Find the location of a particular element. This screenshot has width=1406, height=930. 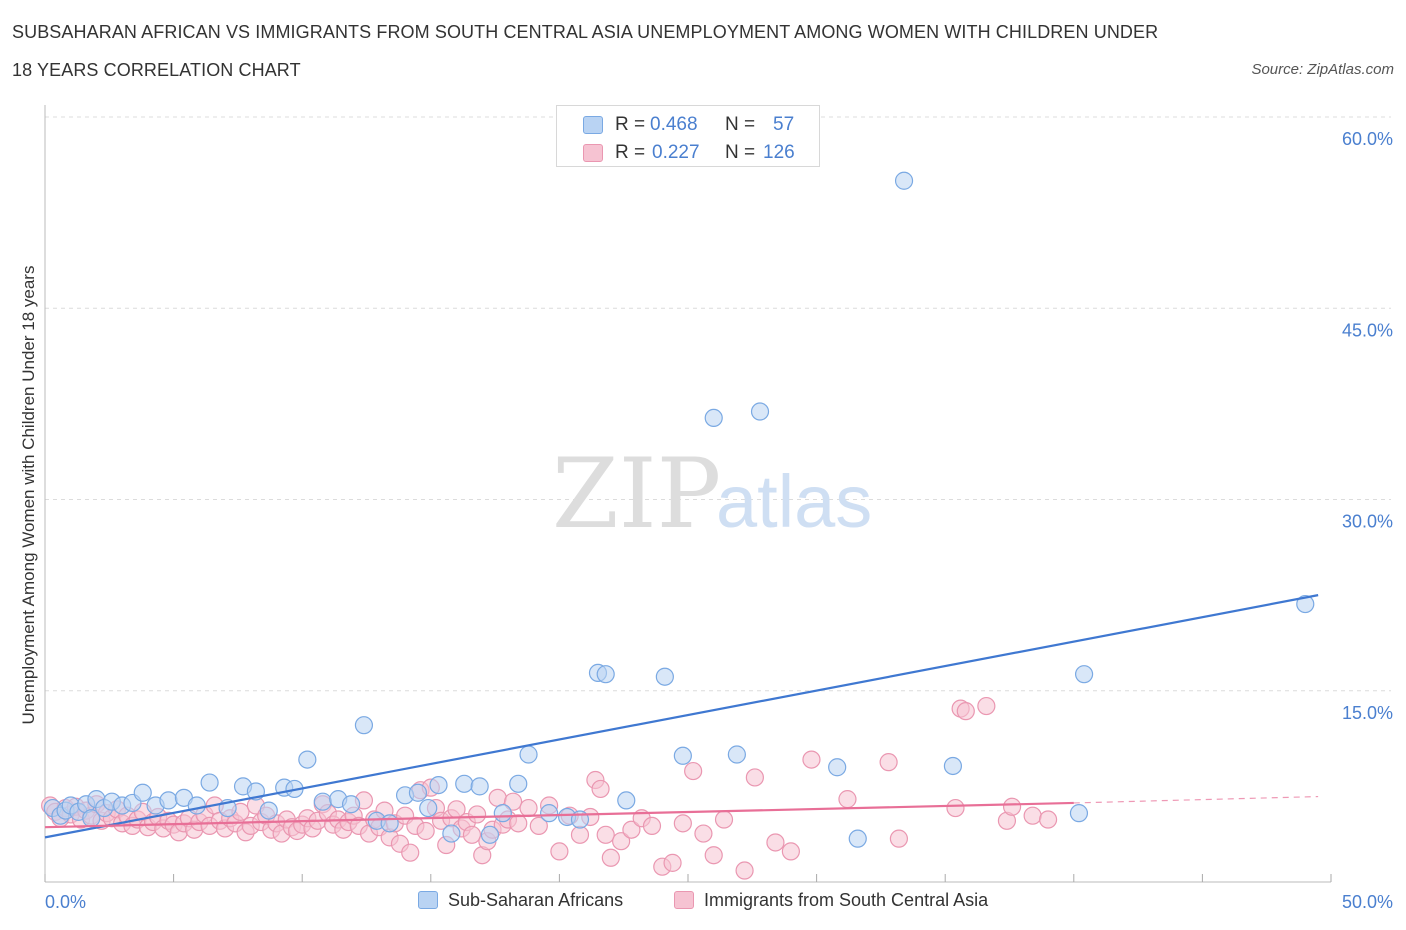

watermark-atlas: atlas is located at coordinates (794, 501).